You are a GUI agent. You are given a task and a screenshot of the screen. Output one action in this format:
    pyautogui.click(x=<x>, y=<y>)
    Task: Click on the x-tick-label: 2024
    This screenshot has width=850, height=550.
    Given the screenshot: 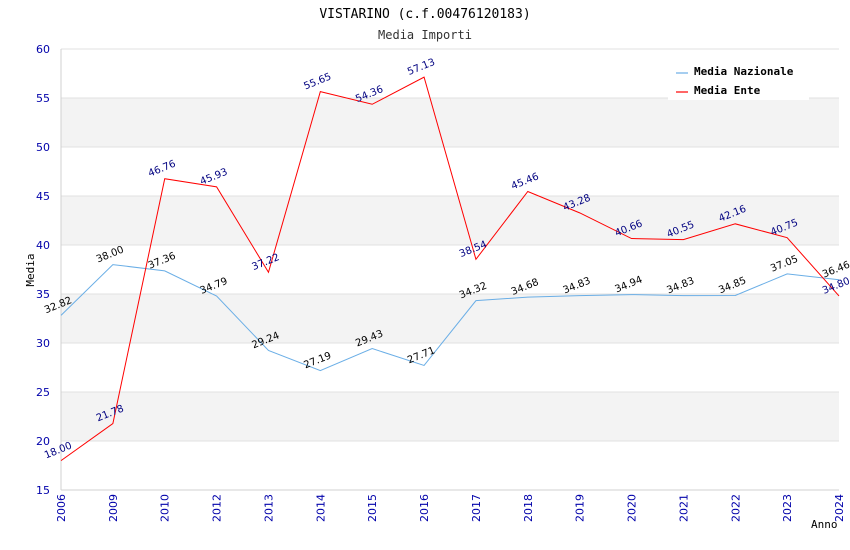 What is the action you would take?
    pyautogui.click(x=839, y=508)
    